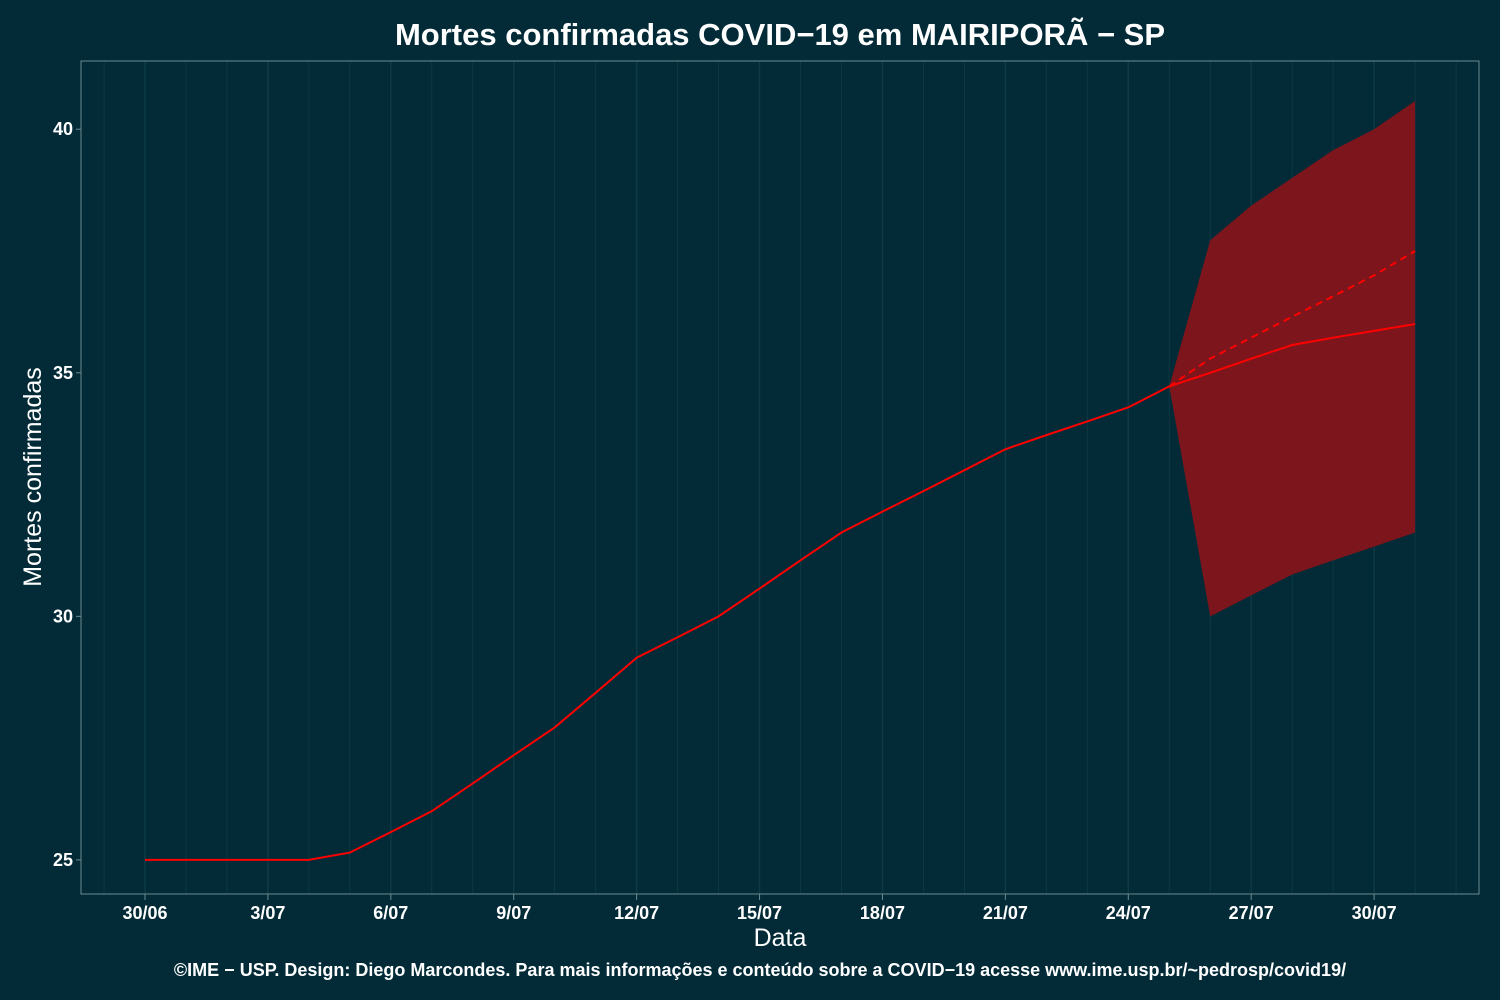  What do you see at coordinates (63, 373) in the screenshot?
I see `y-tick-label: 35` at bounding box center [63, 373].